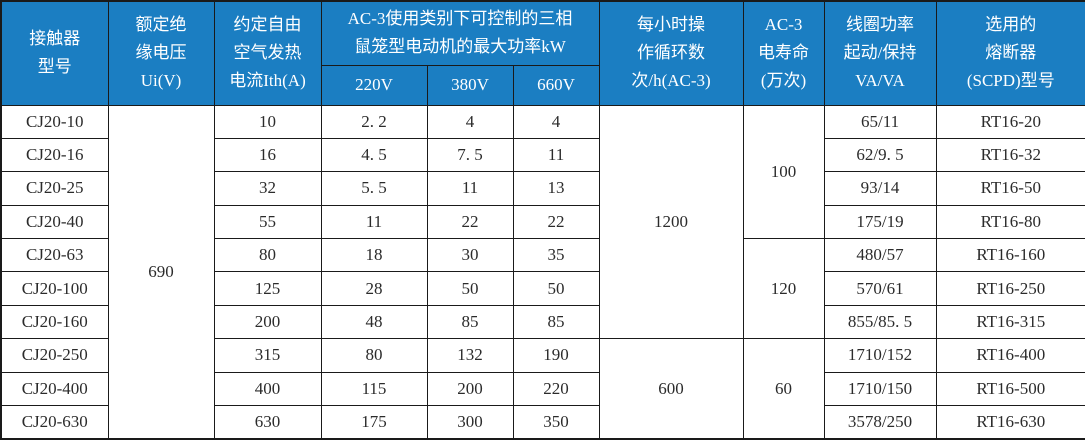  Describe the element at coordinates (470, 288) in the screenshot. I see `cell-p380: 50` at that location.